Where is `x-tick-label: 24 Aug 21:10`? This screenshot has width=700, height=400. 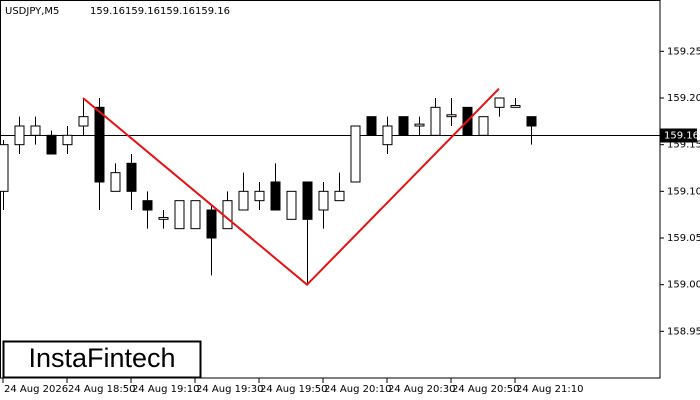
x-tick-label: 24 Aug 21:10 is located at coordinates (549, 389).